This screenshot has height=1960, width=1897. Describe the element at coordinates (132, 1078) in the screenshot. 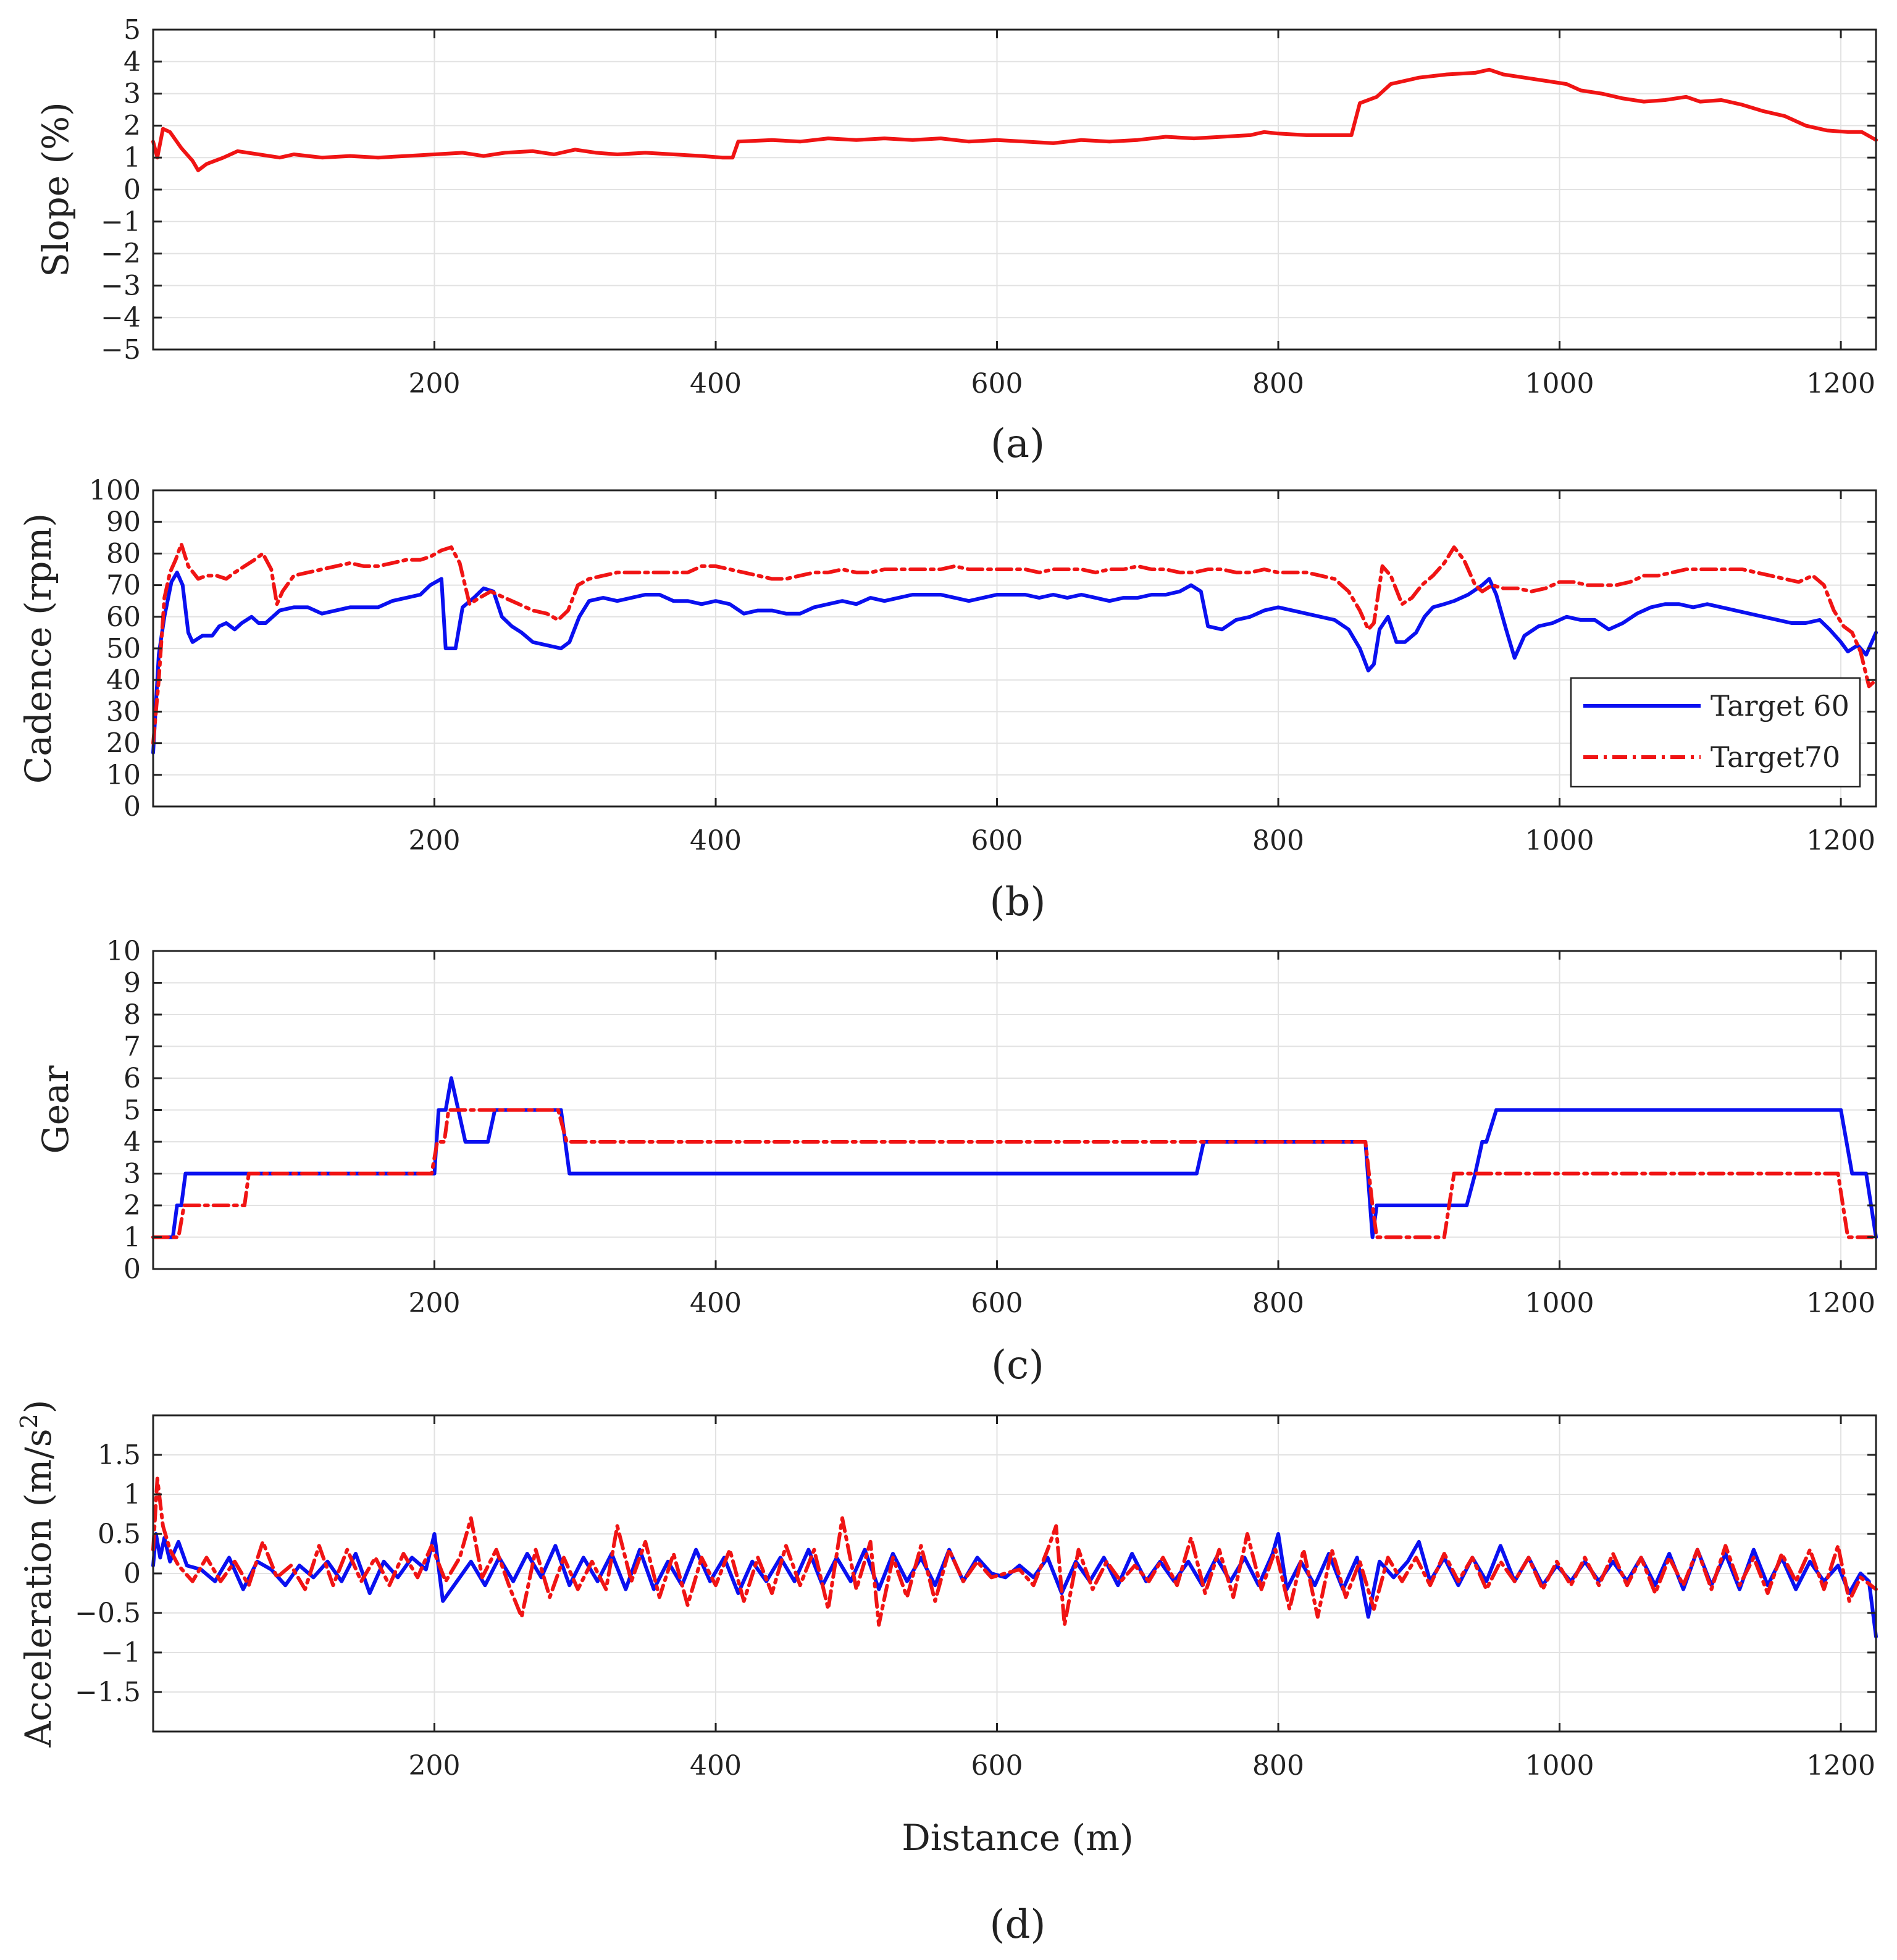

I see `y-tick-label: 6` at that location.